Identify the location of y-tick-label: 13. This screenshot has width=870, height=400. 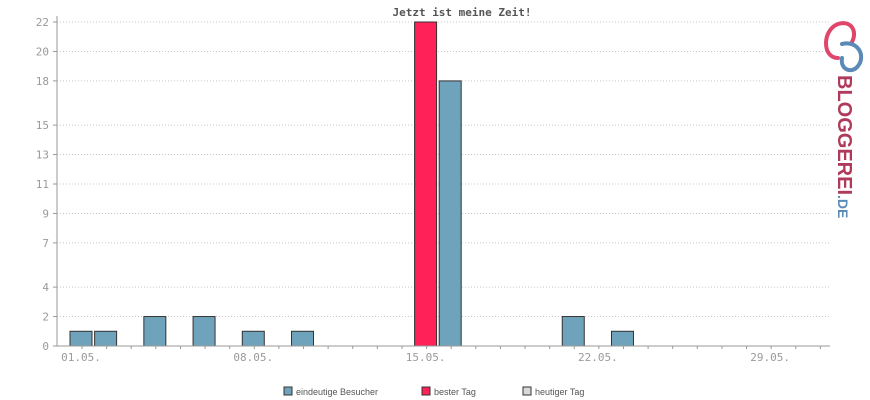
(42, 155).